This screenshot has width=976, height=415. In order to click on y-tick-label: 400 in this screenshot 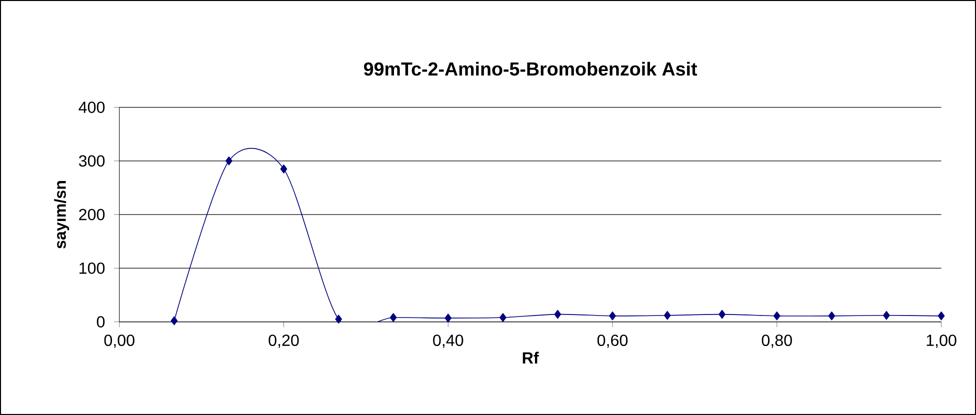, I will do `click(91, 107)`.